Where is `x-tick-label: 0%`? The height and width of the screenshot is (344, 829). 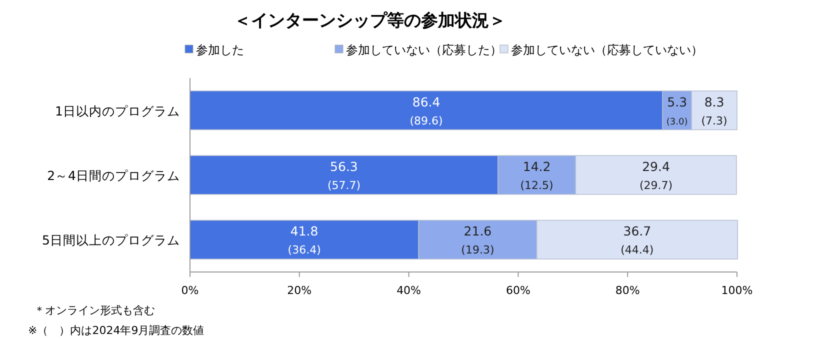 x-tick-label: 0% is located at coordinates (190, 290).